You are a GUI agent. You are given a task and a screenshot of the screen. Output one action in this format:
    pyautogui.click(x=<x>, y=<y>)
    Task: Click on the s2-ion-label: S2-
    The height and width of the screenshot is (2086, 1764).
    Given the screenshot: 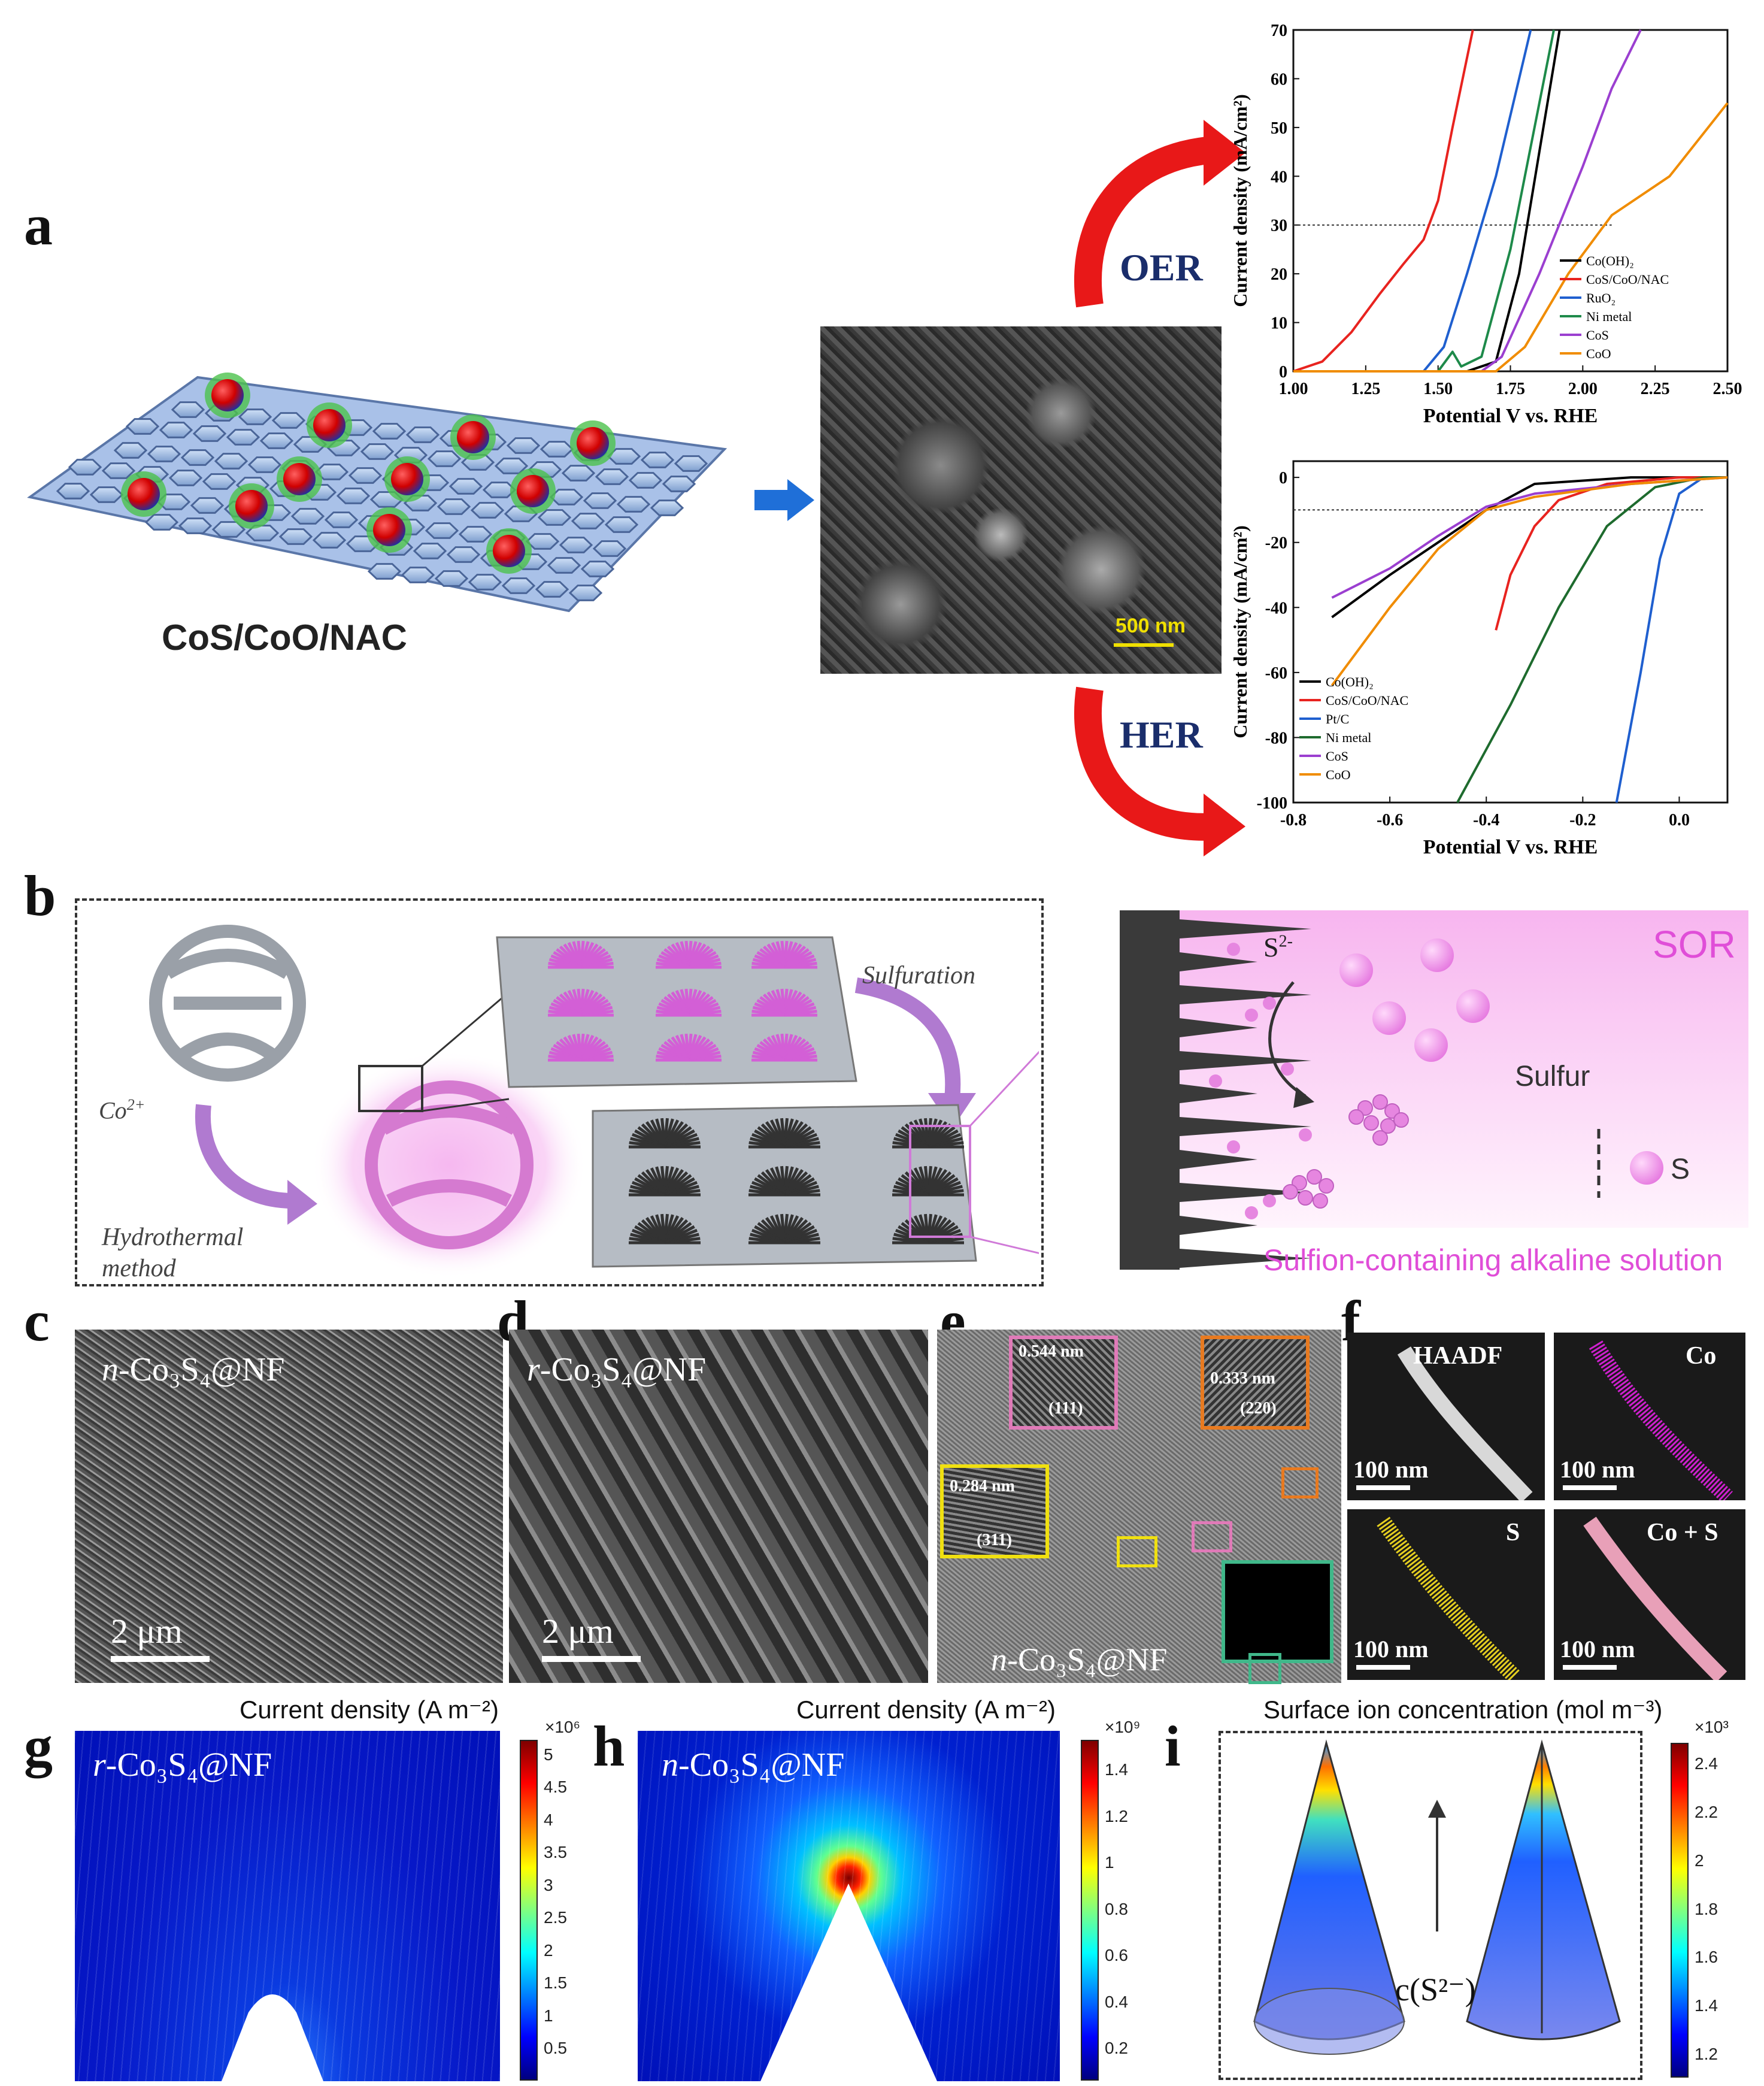 What is the action you would take?
    pyautogui.click(x=1278, y=947)
    